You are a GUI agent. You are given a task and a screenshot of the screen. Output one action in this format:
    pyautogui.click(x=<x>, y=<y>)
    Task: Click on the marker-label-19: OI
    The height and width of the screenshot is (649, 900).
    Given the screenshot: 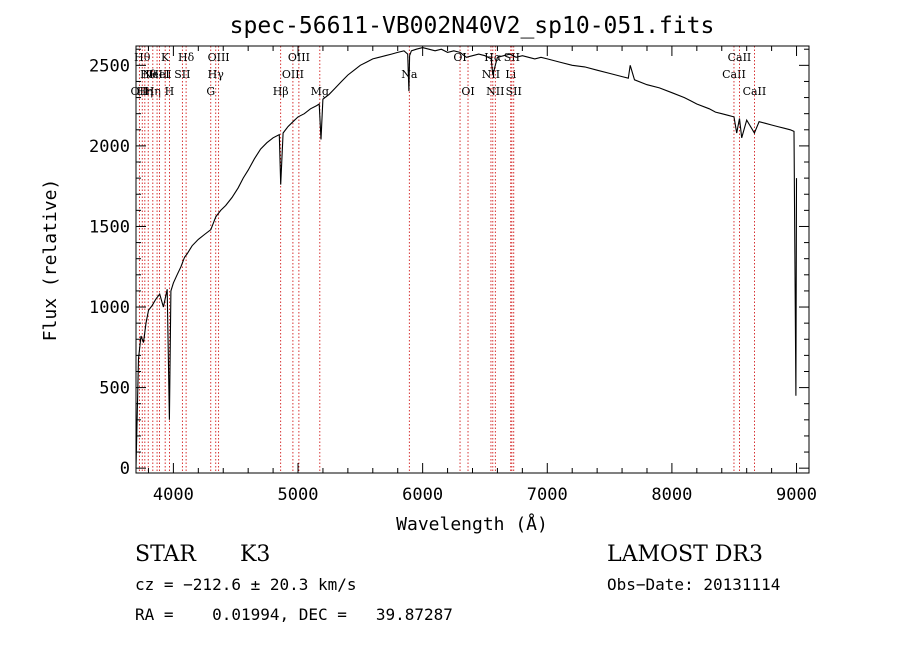 What is the action you would take?
    pyautogui.click(x=459, y=57)
    